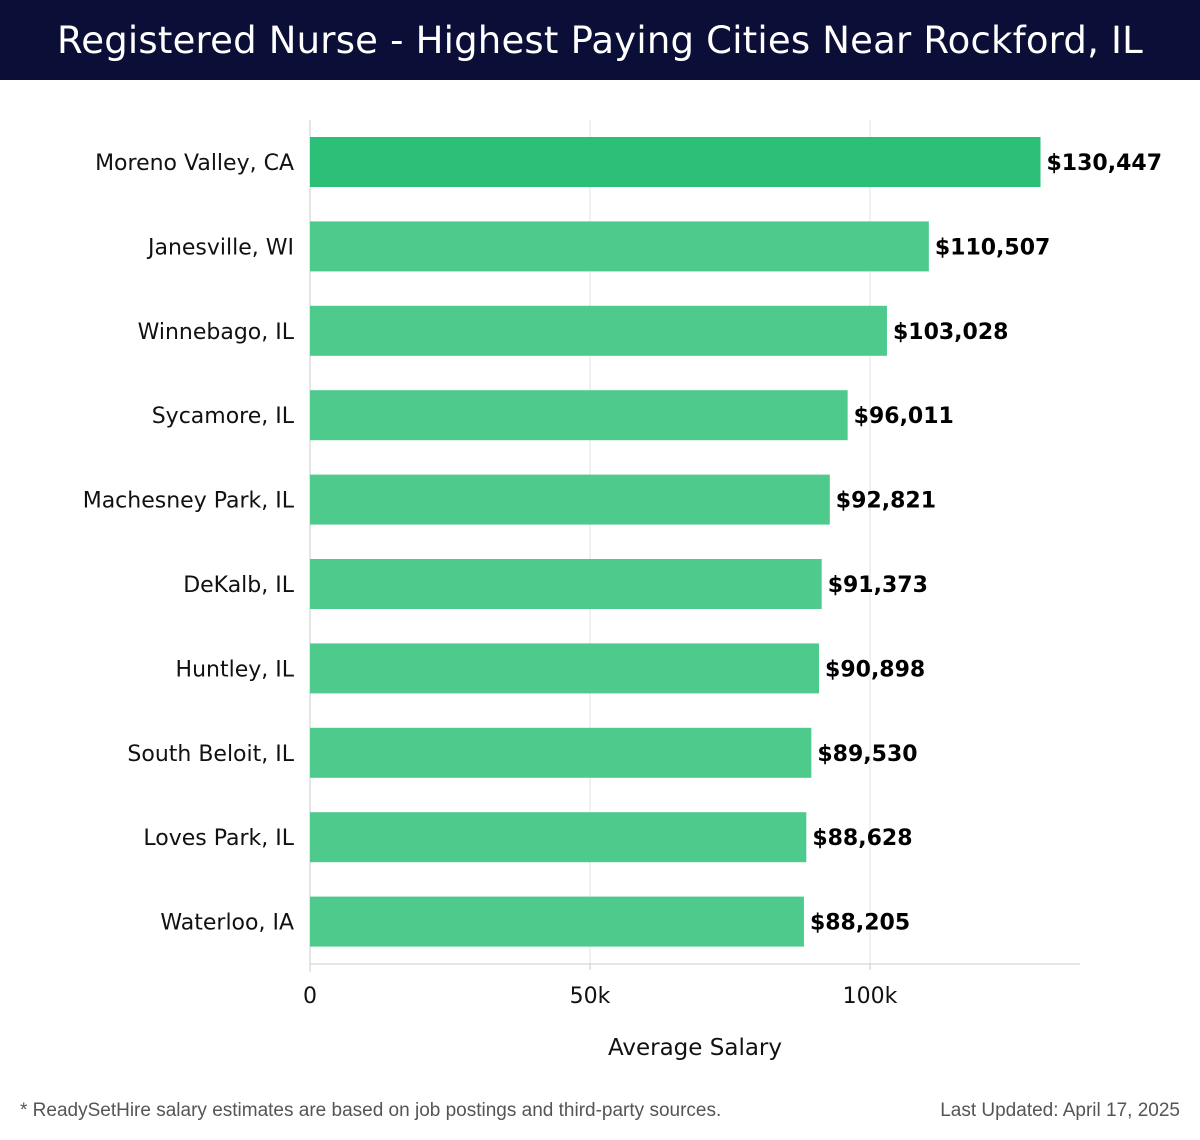 The width and height of the screenshot is (1200, 1140). I want to click on value-label: $89,530, so click(867, 754).